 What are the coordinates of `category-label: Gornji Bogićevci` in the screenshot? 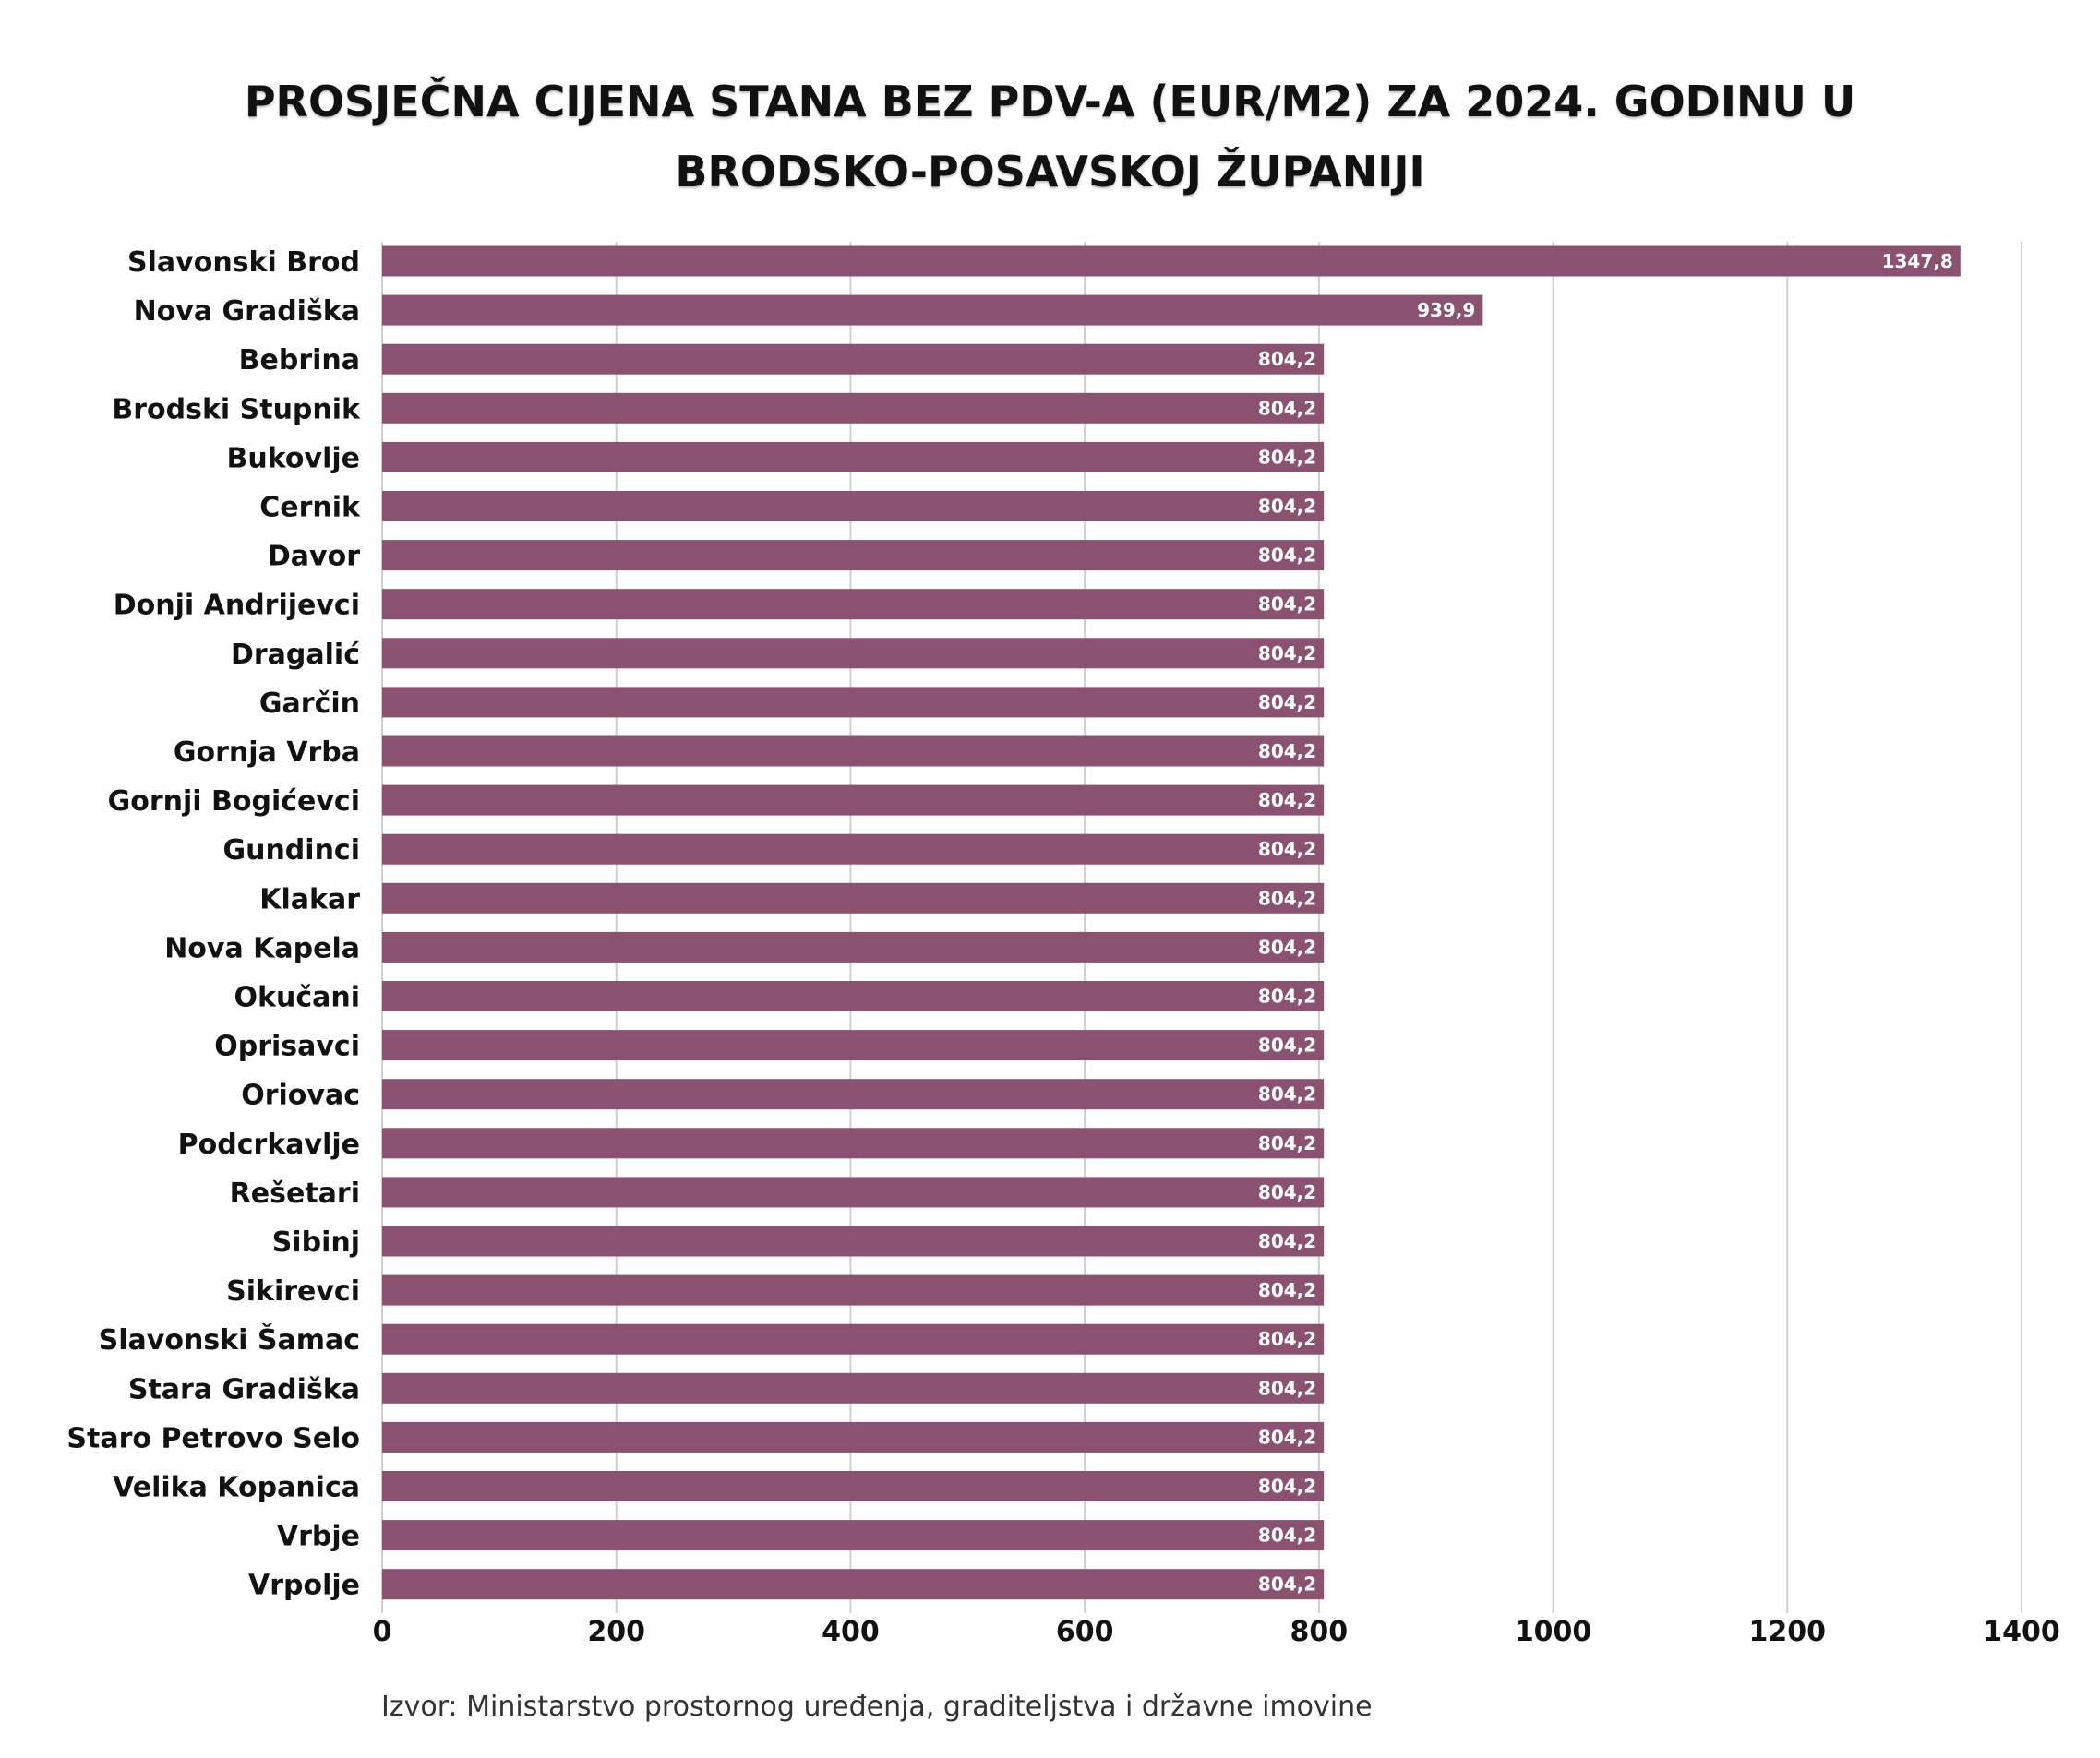 It's located at (234, 801).